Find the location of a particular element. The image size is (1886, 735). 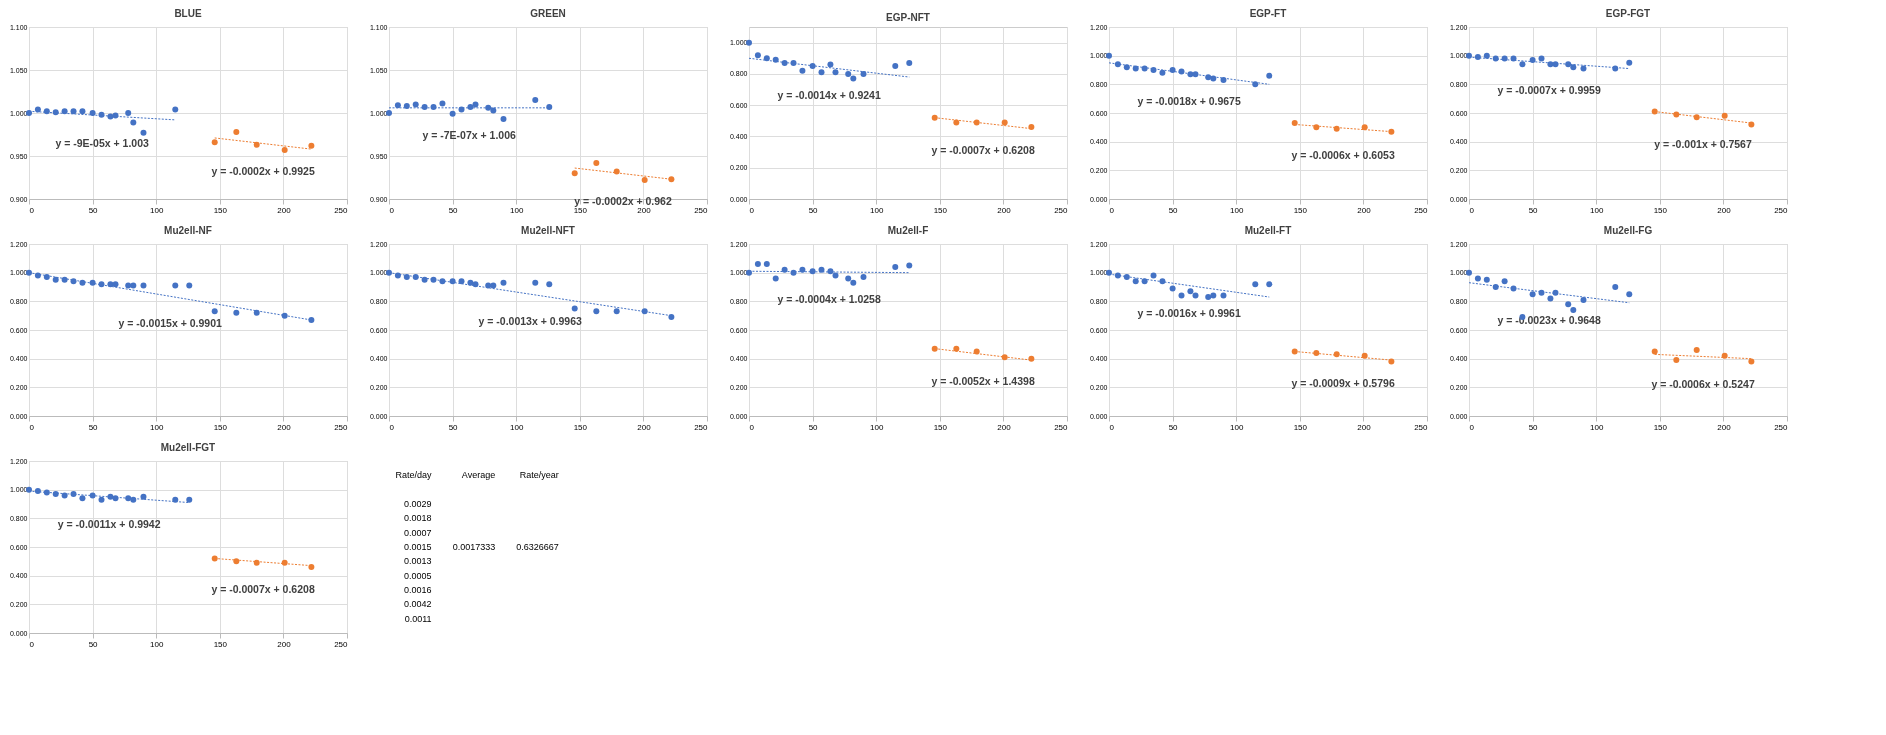

chart-title: Mu2ell-FGT is located at coordinates (188, 447).